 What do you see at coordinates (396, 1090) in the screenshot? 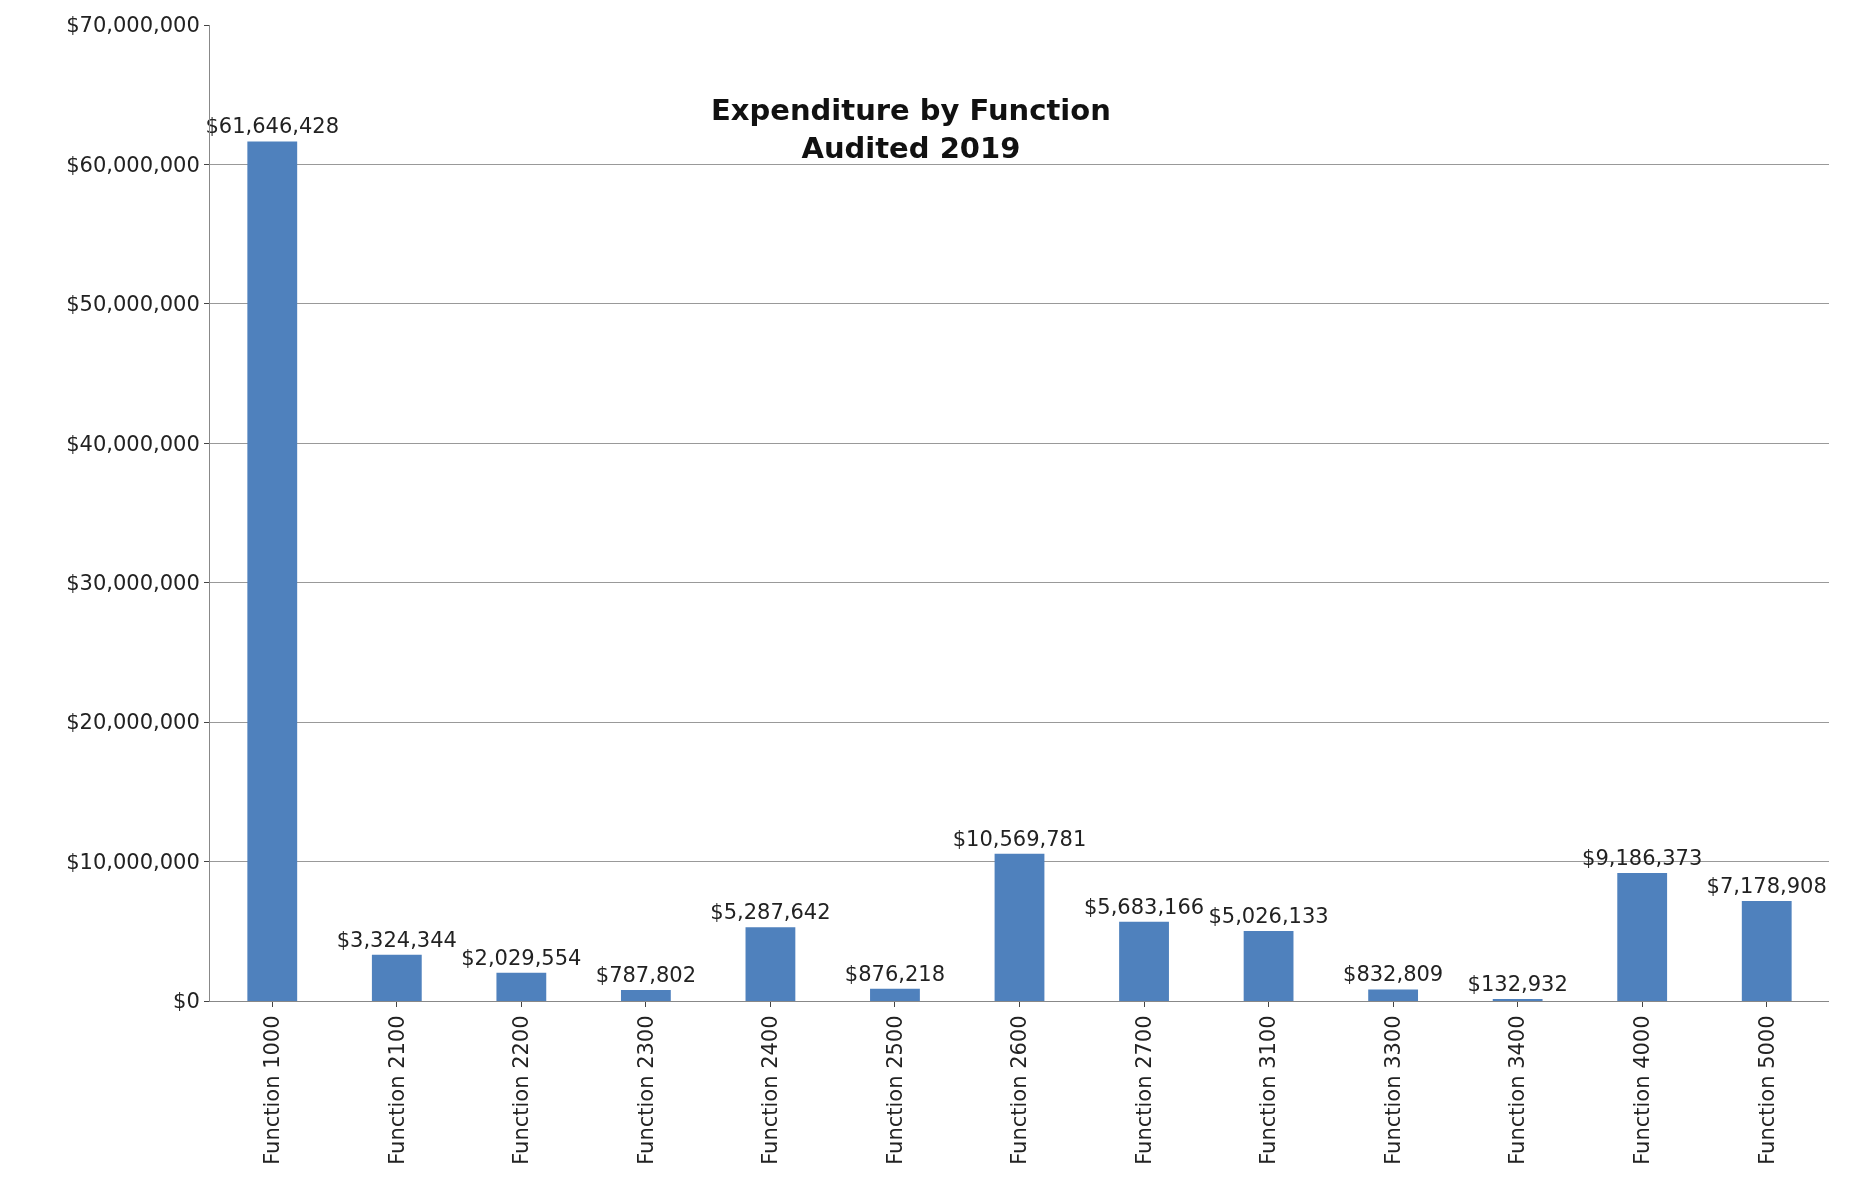
I see `x-tick-label: Function 2100` at bounding box center [396, 1090].